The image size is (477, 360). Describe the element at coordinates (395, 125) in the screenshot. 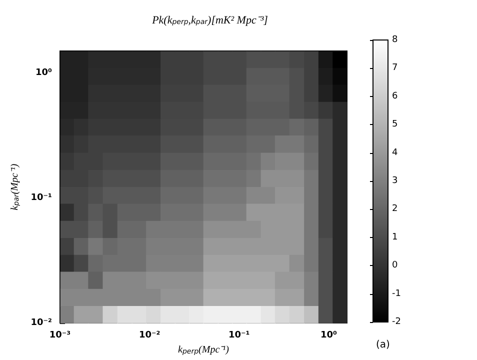

I see `color-bar-label: 5` at that location.